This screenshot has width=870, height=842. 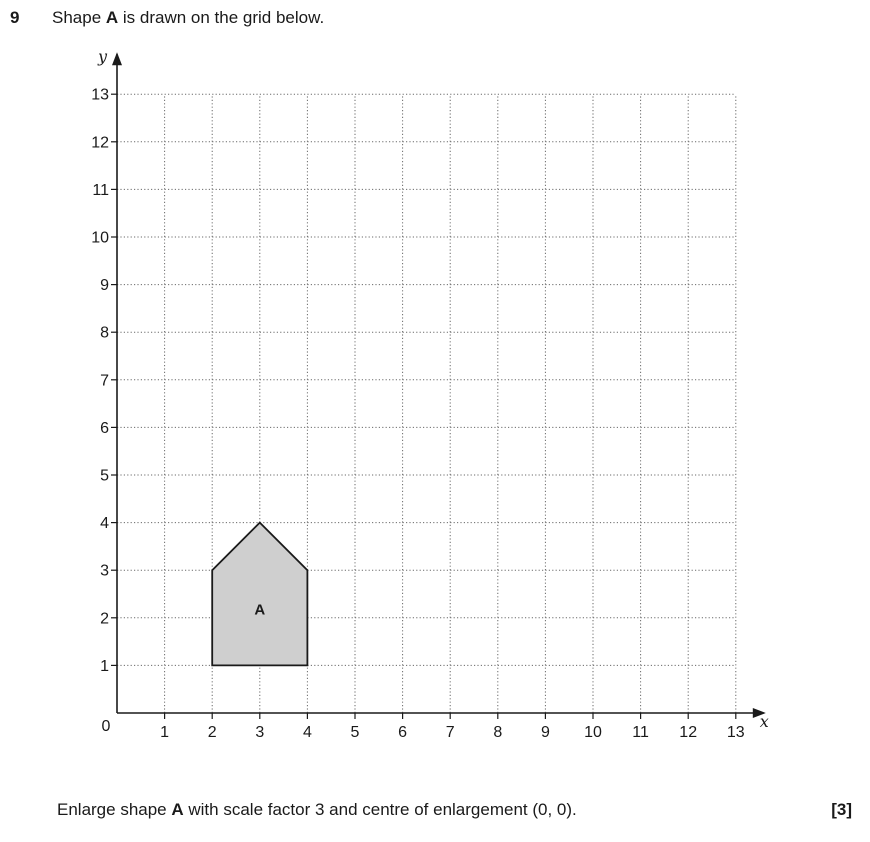 What do you see at coordinates (355, 732) in the screenshot?
I see `x-tick-label: 5` at bounding box center [355, 732].